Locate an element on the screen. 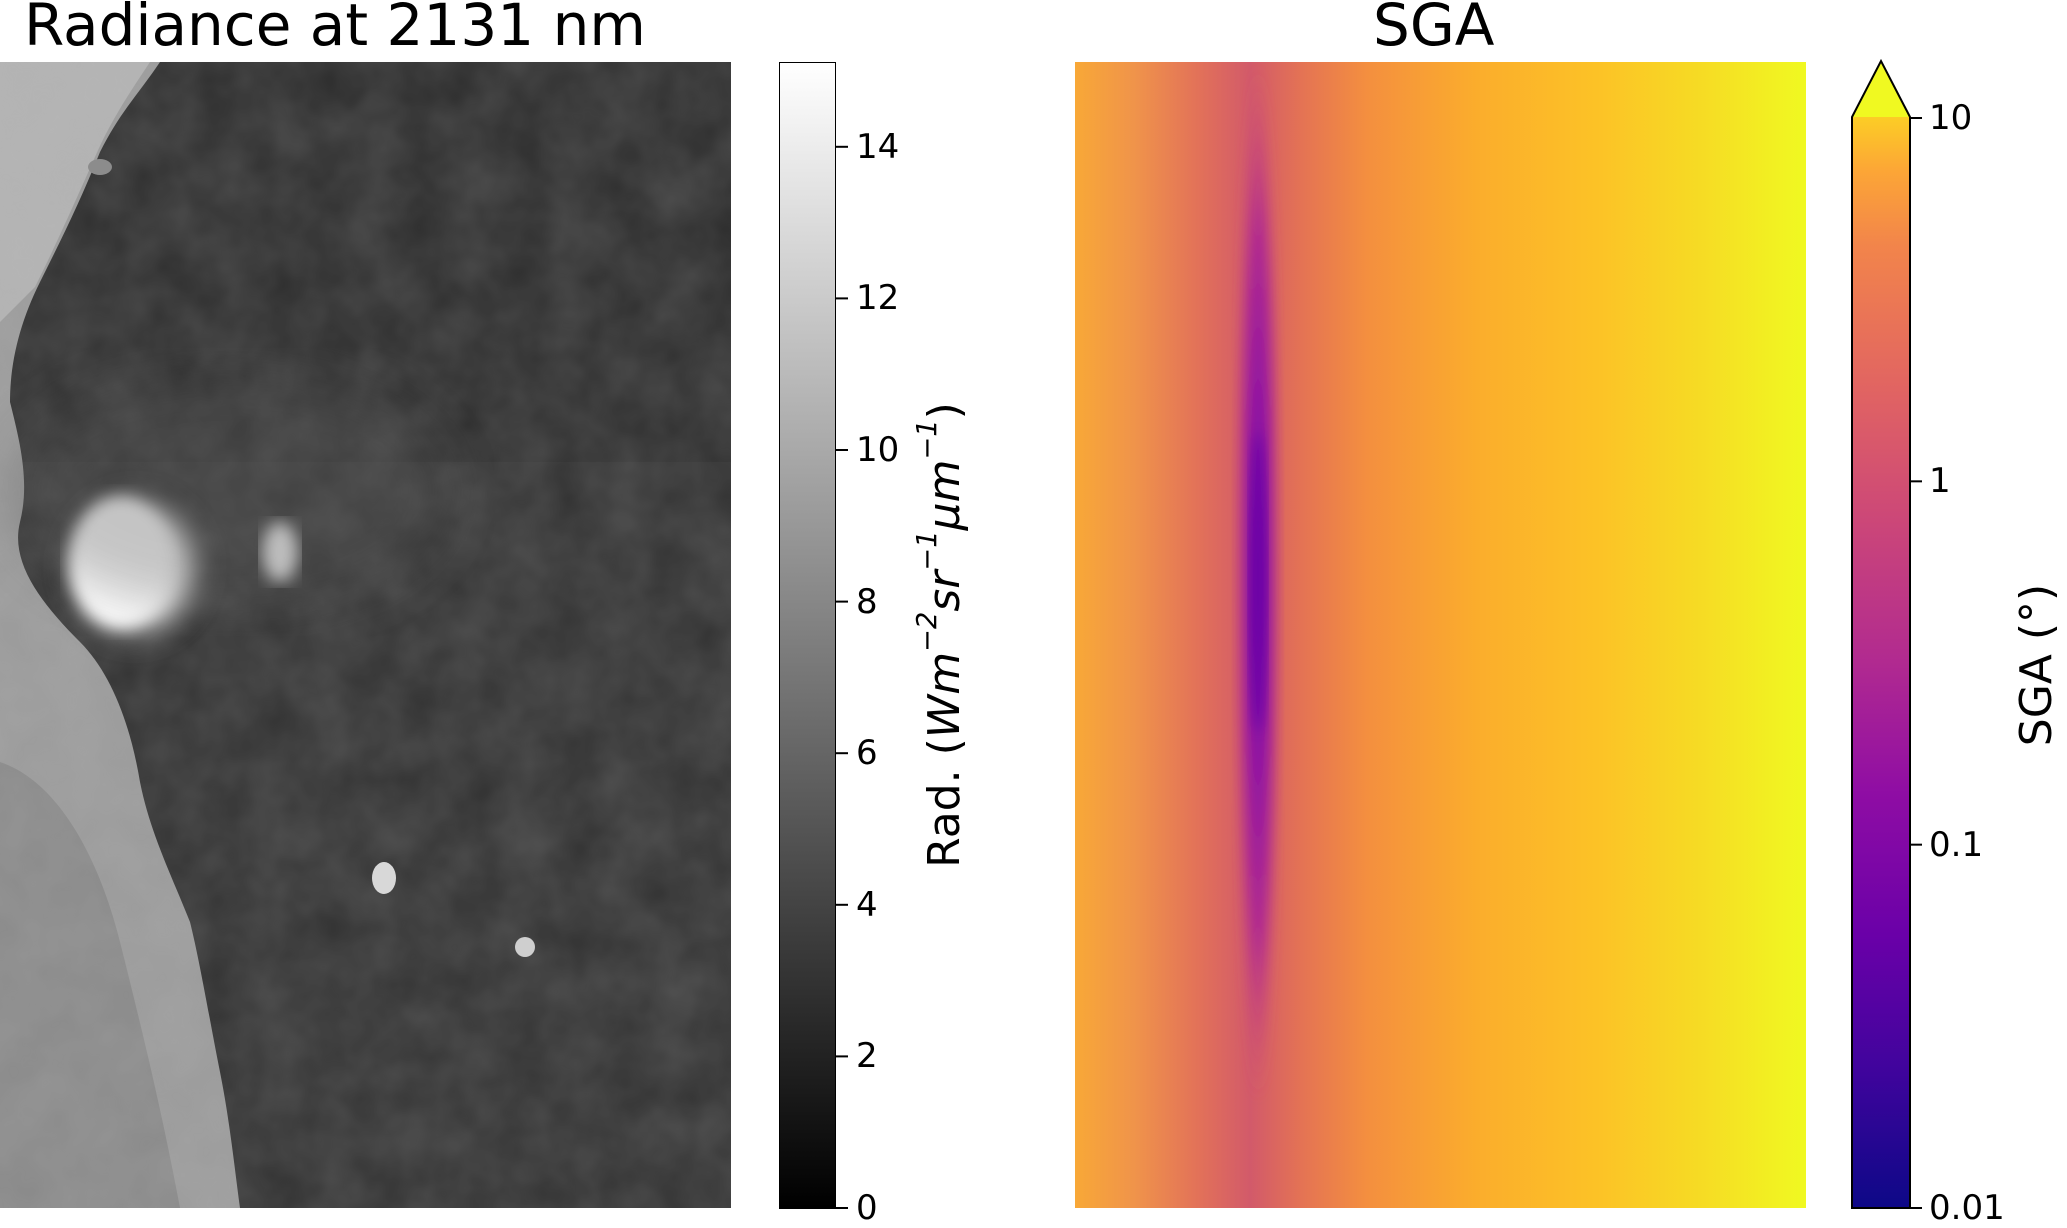  radiance-colorbar-ticks is located at coordinates (842, 677).